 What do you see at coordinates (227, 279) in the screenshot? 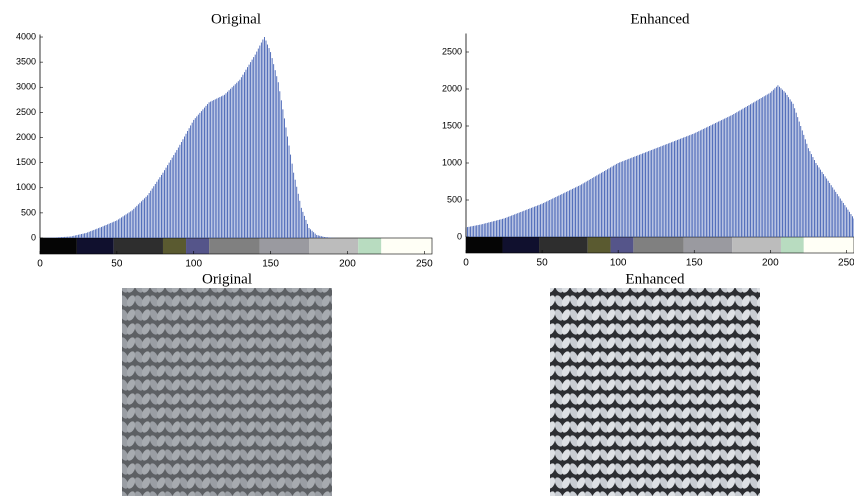
I see `image-title: Original` at bounding box center [227, 279].